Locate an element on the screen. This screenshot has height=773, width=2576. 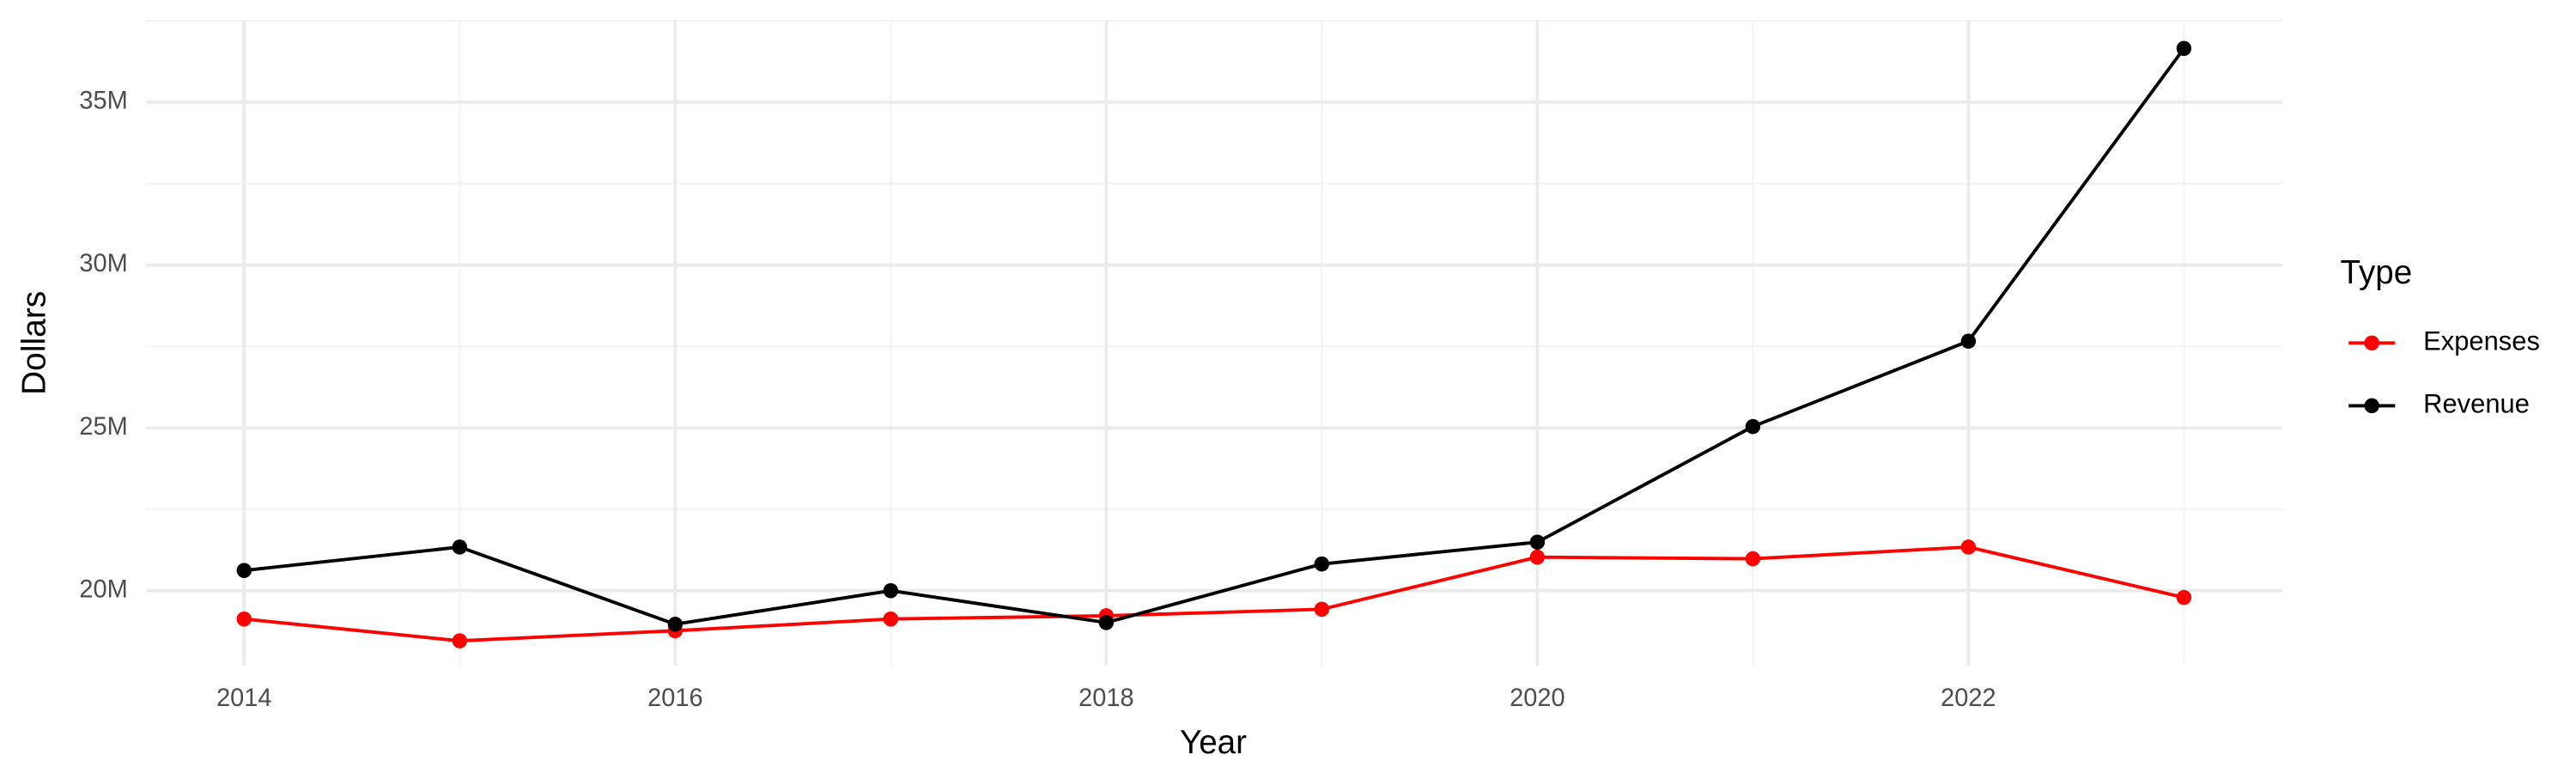
y-tick-label: 30M is located at coordinates (103, 263).